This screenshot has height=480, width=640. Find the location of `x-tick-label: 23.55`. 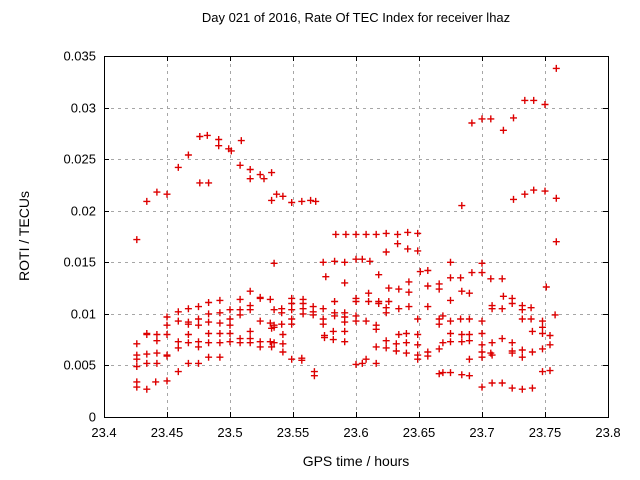

x-tick-label: 23.55 is located at coordinates (293, 432).